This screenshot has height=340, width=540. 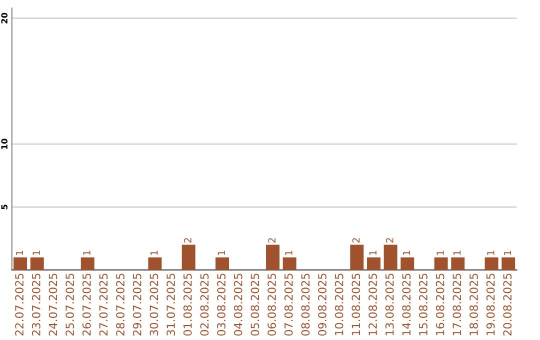 I want to click on x-tick-label: 20.08.2025, so click(x=507, y=305).